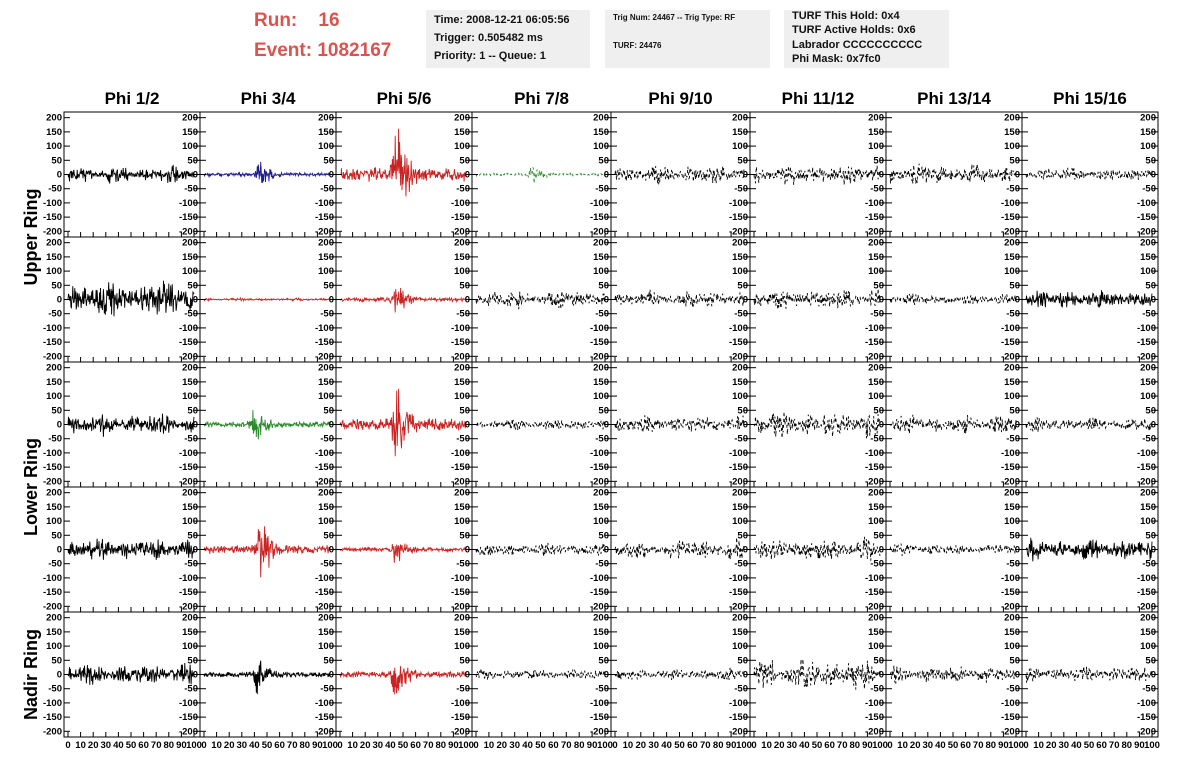 The width and height of the screenshot is (1196, 772). Describe the element at coordinates (268, 98) in the screenshot. I see `column-title: Phi 3/4` at that location.